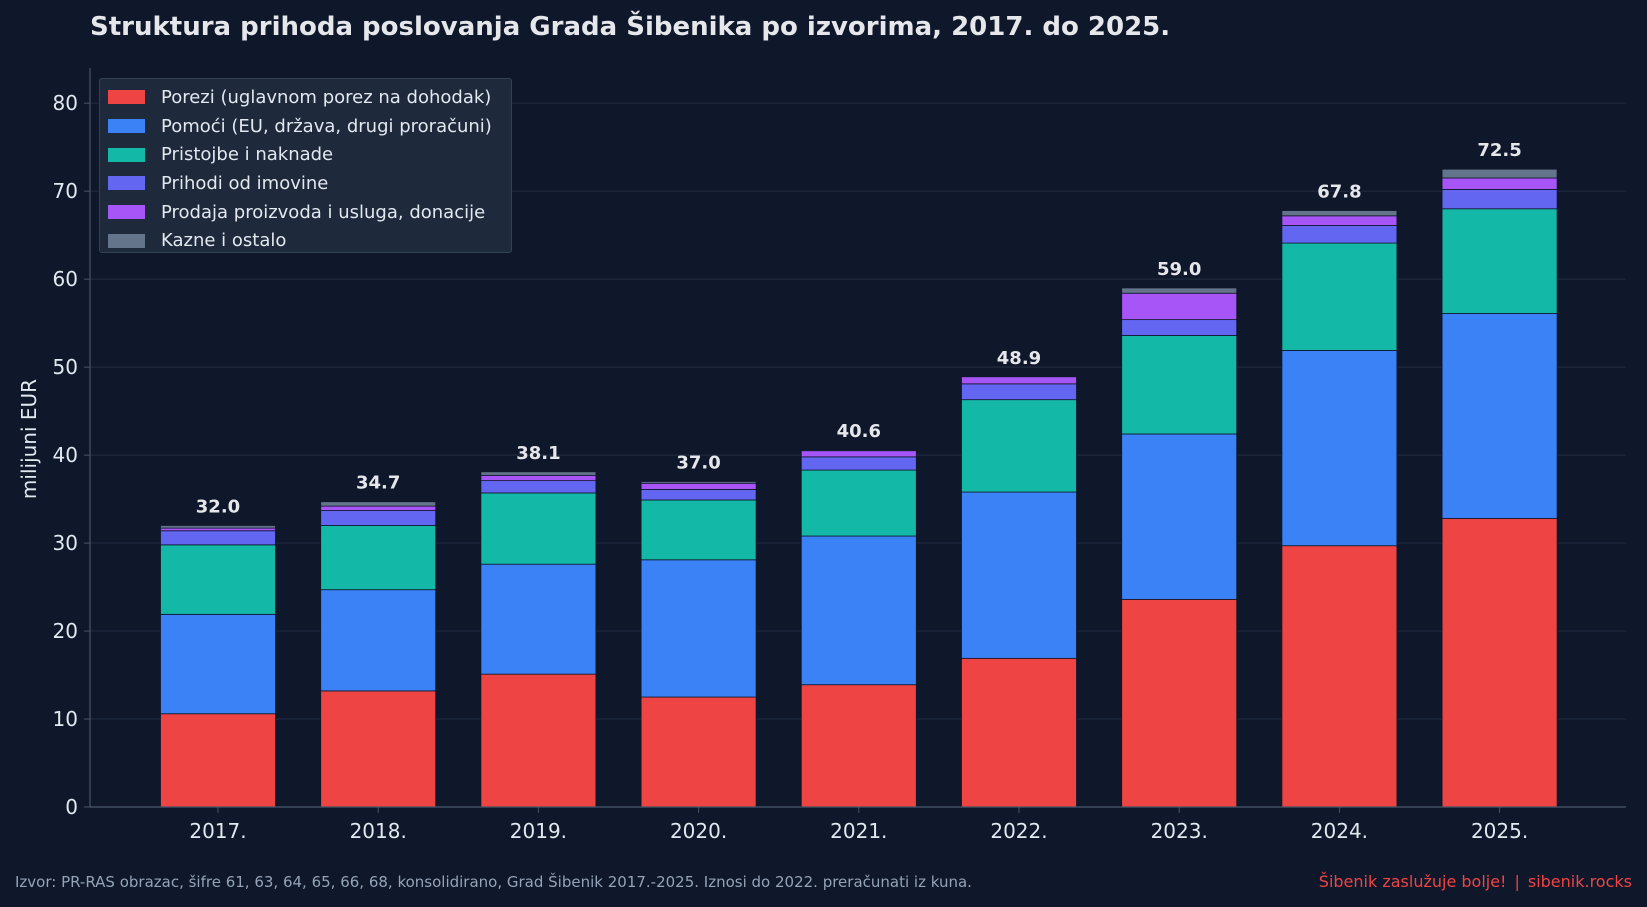 The width and height of the screenshot is (1647, 907). I want to click on y-tick-label: 60, so click(65, 279).